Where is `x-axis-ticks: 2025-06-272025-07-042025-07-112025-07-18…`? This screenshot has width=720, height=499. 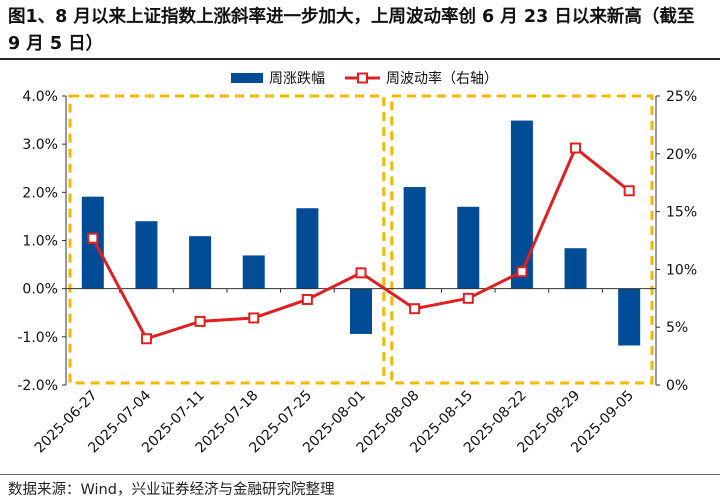
x-axis-ticks: 2025-06-272025-07-042025-07-112025-07-18… is located at coordinates (334, 421).